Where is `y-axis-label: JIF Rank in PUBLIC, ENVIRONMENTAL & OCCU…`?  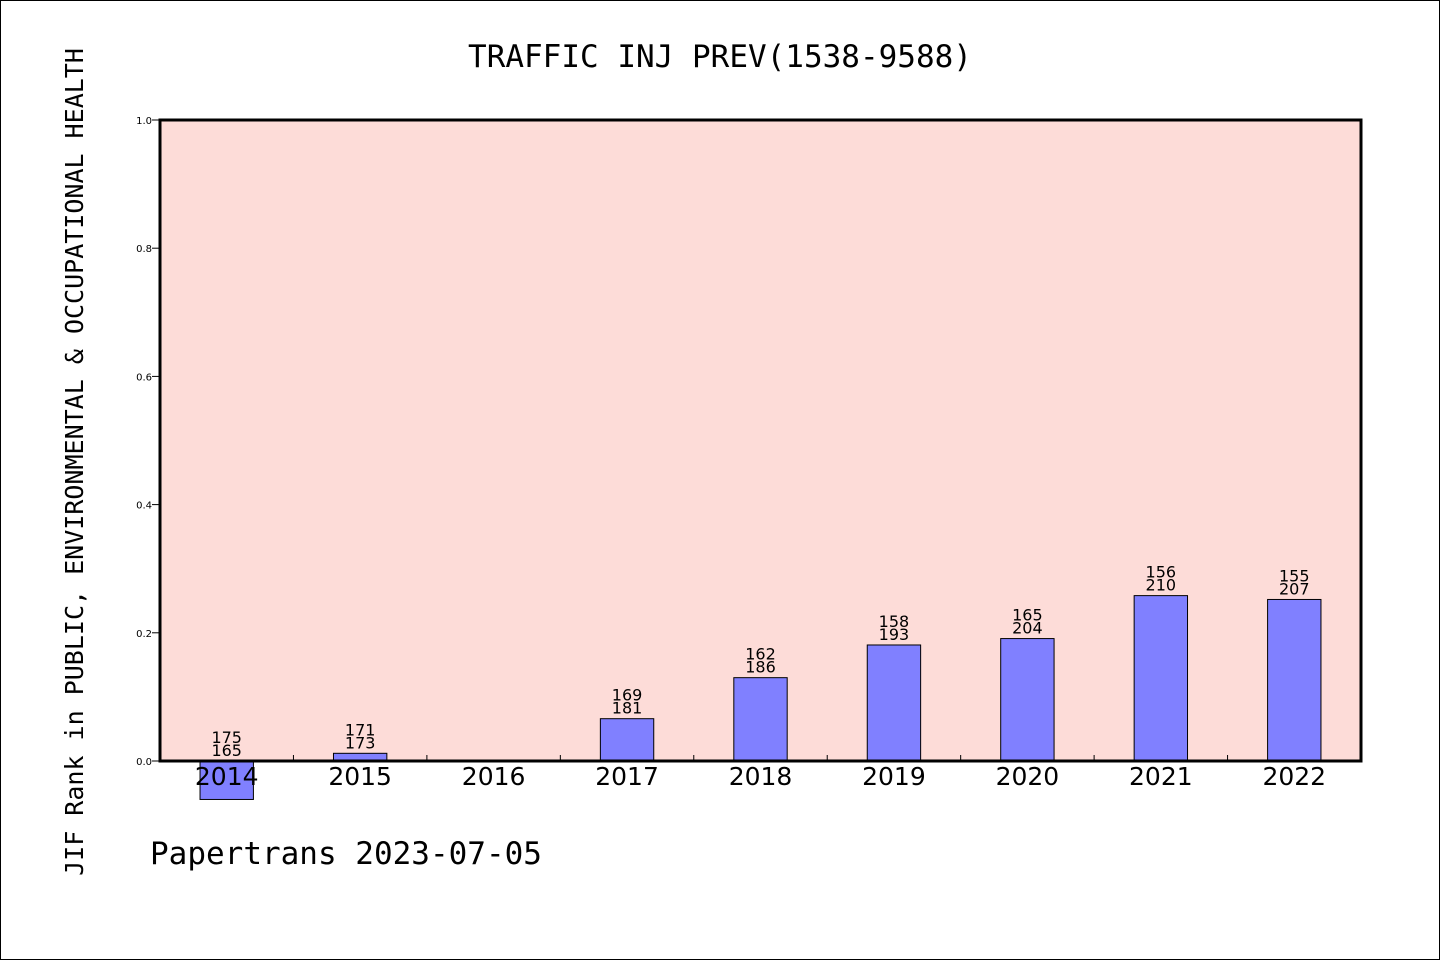
y-axis-label: JIF Rank in PUBLIC, ENVIRONMENTAL & OCCU… is located at coordinates (74, 462).